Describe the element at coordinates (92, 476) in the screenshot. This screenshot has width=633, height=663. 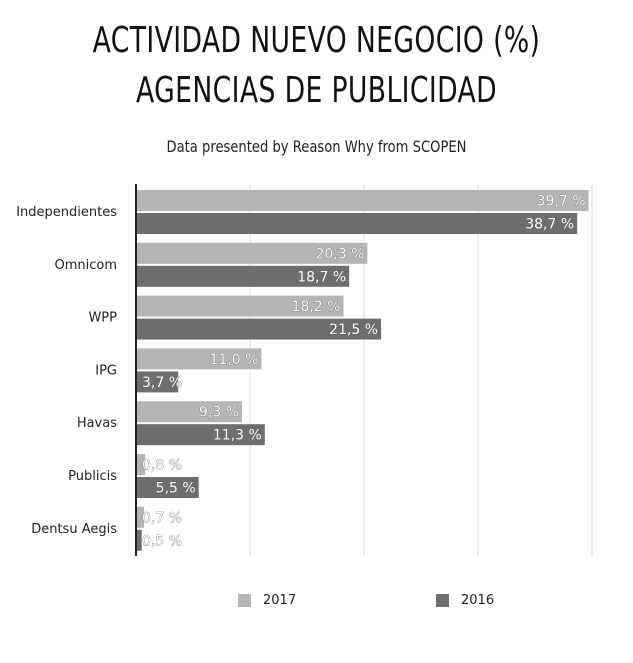
I see `category-label-publicis: Publicis` at that location.